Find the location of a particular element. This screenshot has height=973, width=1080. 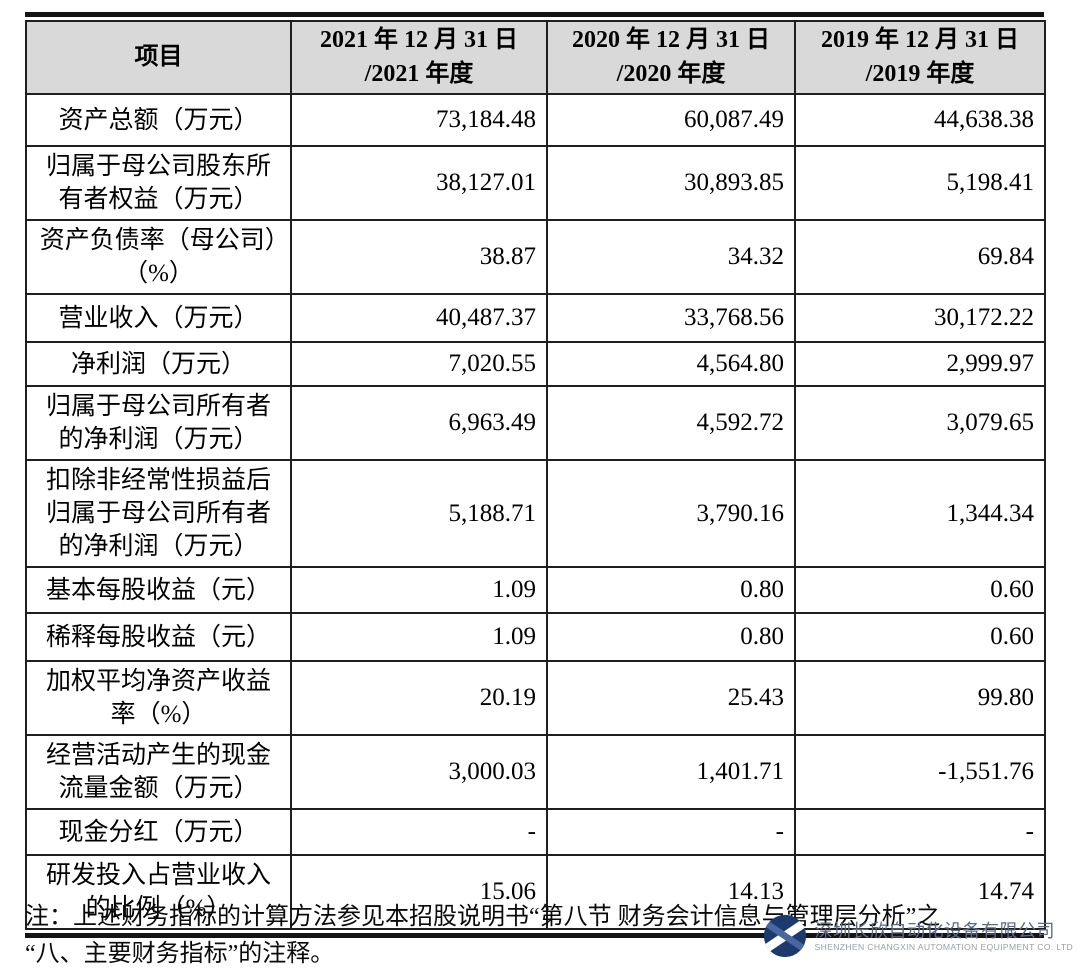

cell-value: 4,564.80 is located at coordinates (671, 364).